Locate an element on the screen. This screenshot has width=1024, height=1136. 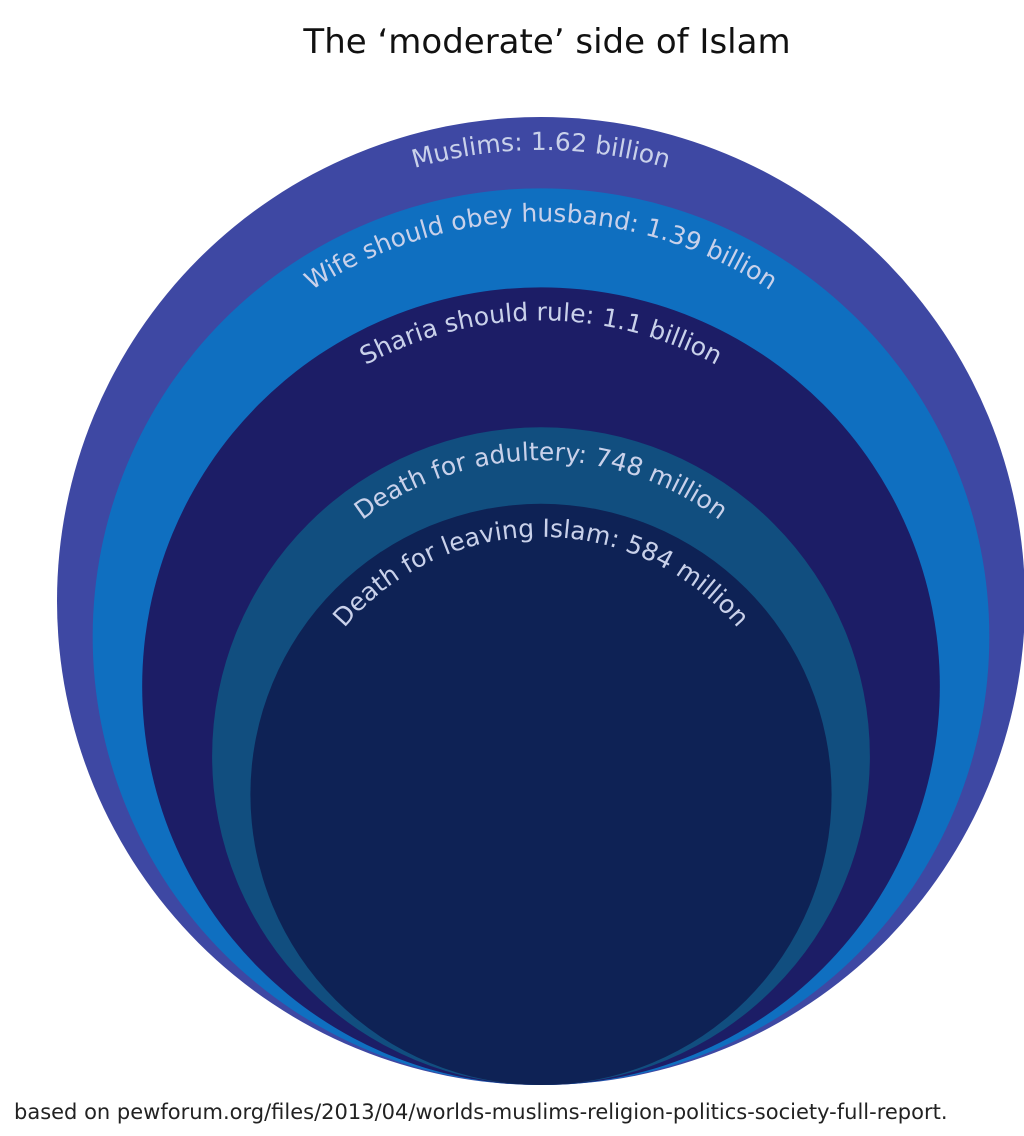
chart-title: The ‘moderate’ side of Islam is located at coordinates (547, 42).